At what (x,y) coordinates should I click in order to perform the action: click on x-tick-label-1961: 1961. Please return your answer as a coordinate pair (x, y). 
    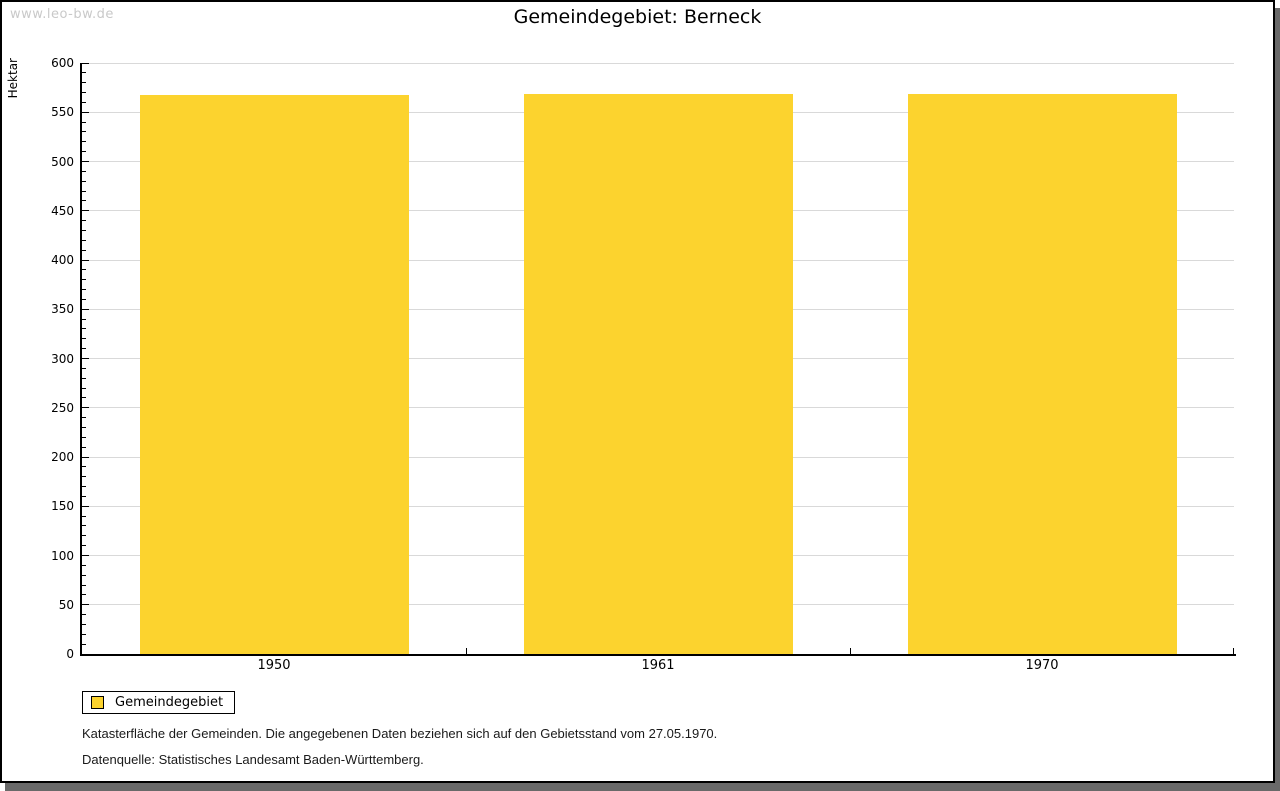
    Looking at the image, I should click on (658, 665).